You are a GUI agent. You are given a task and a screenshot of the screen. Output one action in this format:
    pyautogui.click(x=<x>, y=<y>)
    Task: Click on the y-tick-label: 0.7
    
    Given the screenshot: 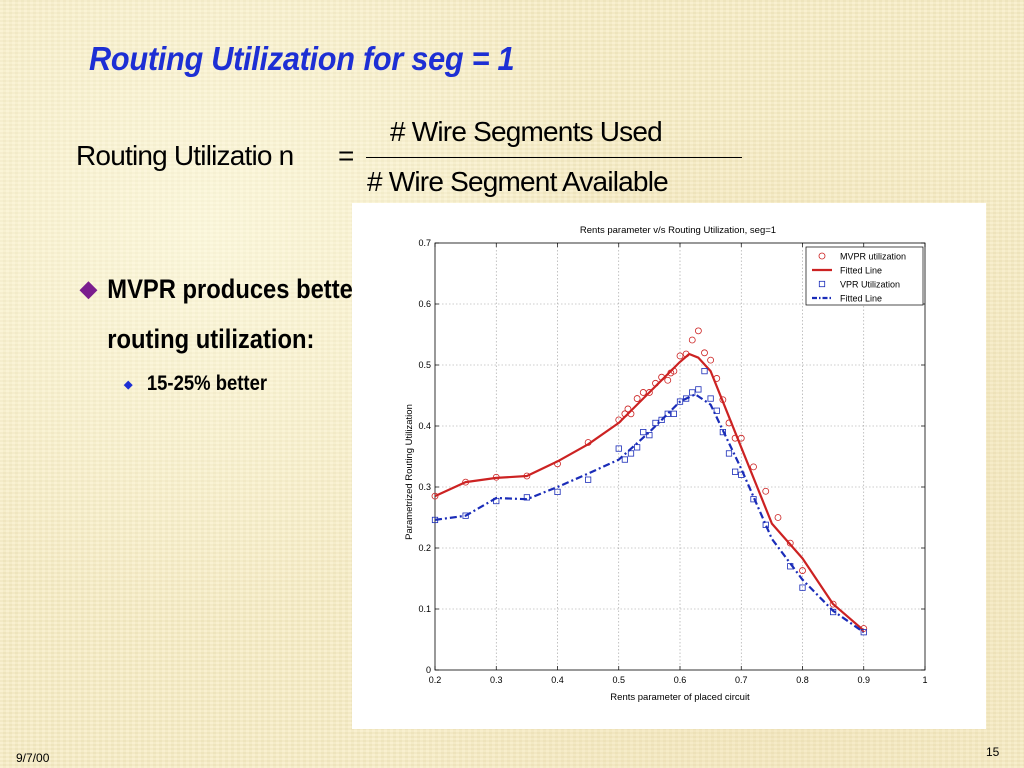 What is the action you would take?
    pyautogui.click(x=424, y=243)
    